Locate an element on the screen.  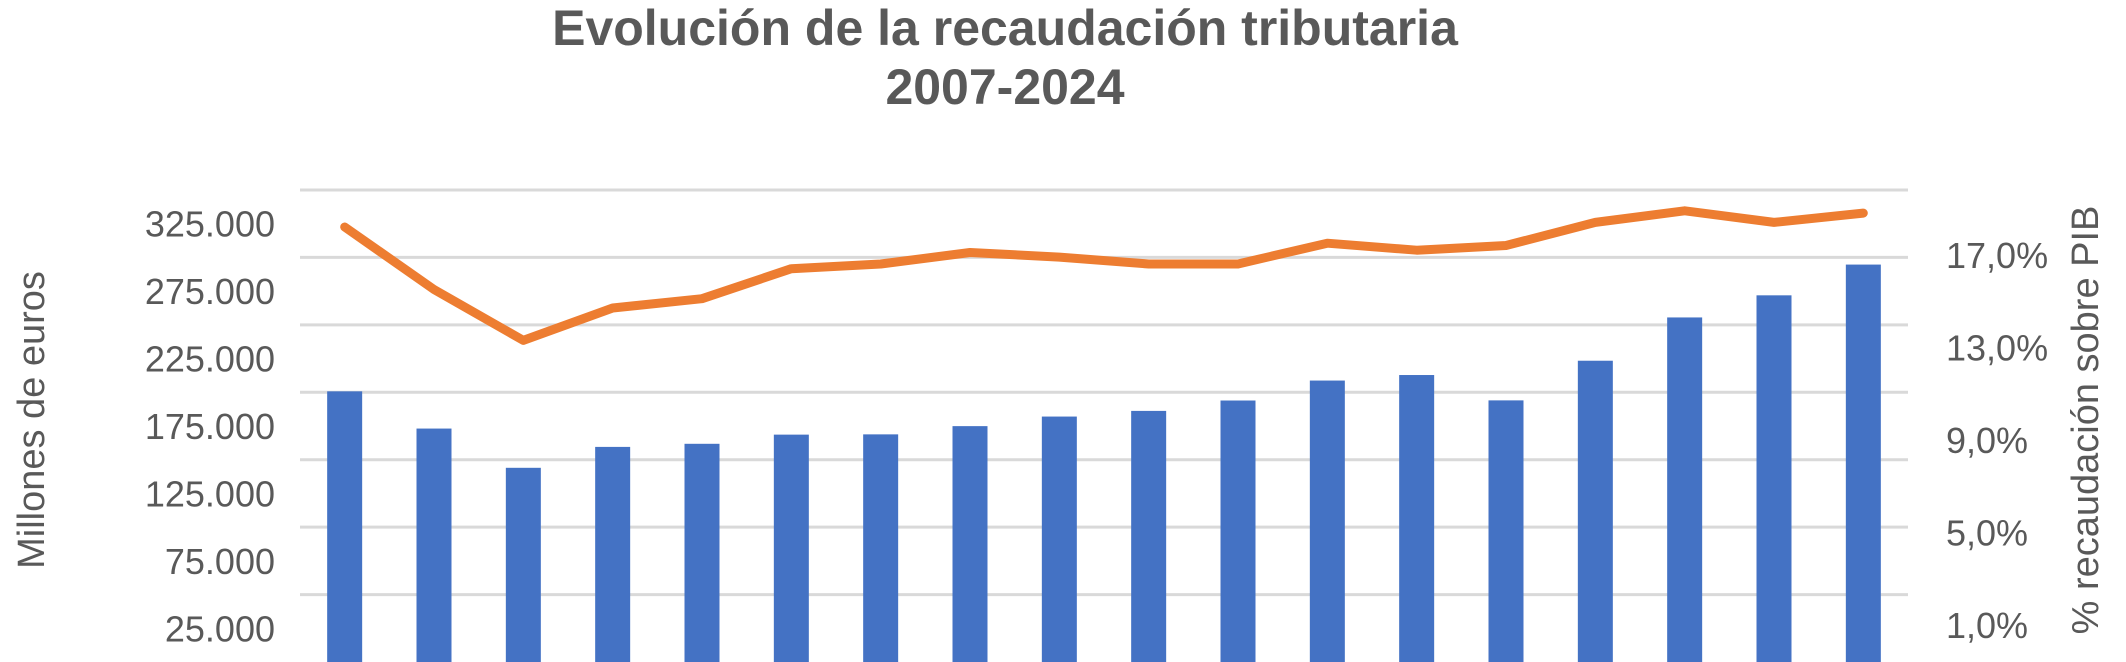
bar-2020 is located at coordinates (1506, 531).